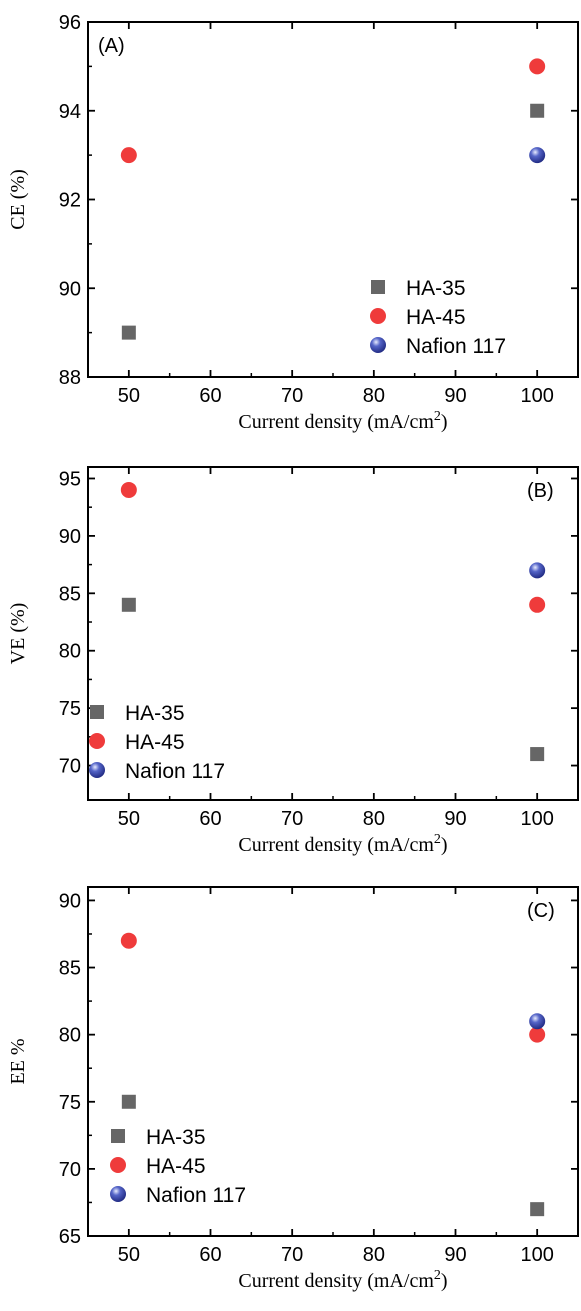 The image size is (581, 1311). I want to click on y-axis-label: VE (%), so click(18, 634).